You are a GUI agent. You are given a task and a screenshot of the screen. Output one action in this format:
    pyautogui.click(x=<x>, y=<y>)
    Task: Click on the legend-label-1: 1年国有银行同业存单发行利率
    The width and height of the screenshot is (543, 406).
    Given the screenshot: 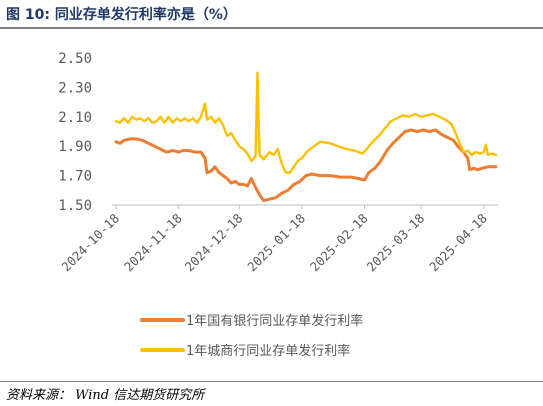 What is the action you would take?
    pyautogui.click(x=274, y=321)
    